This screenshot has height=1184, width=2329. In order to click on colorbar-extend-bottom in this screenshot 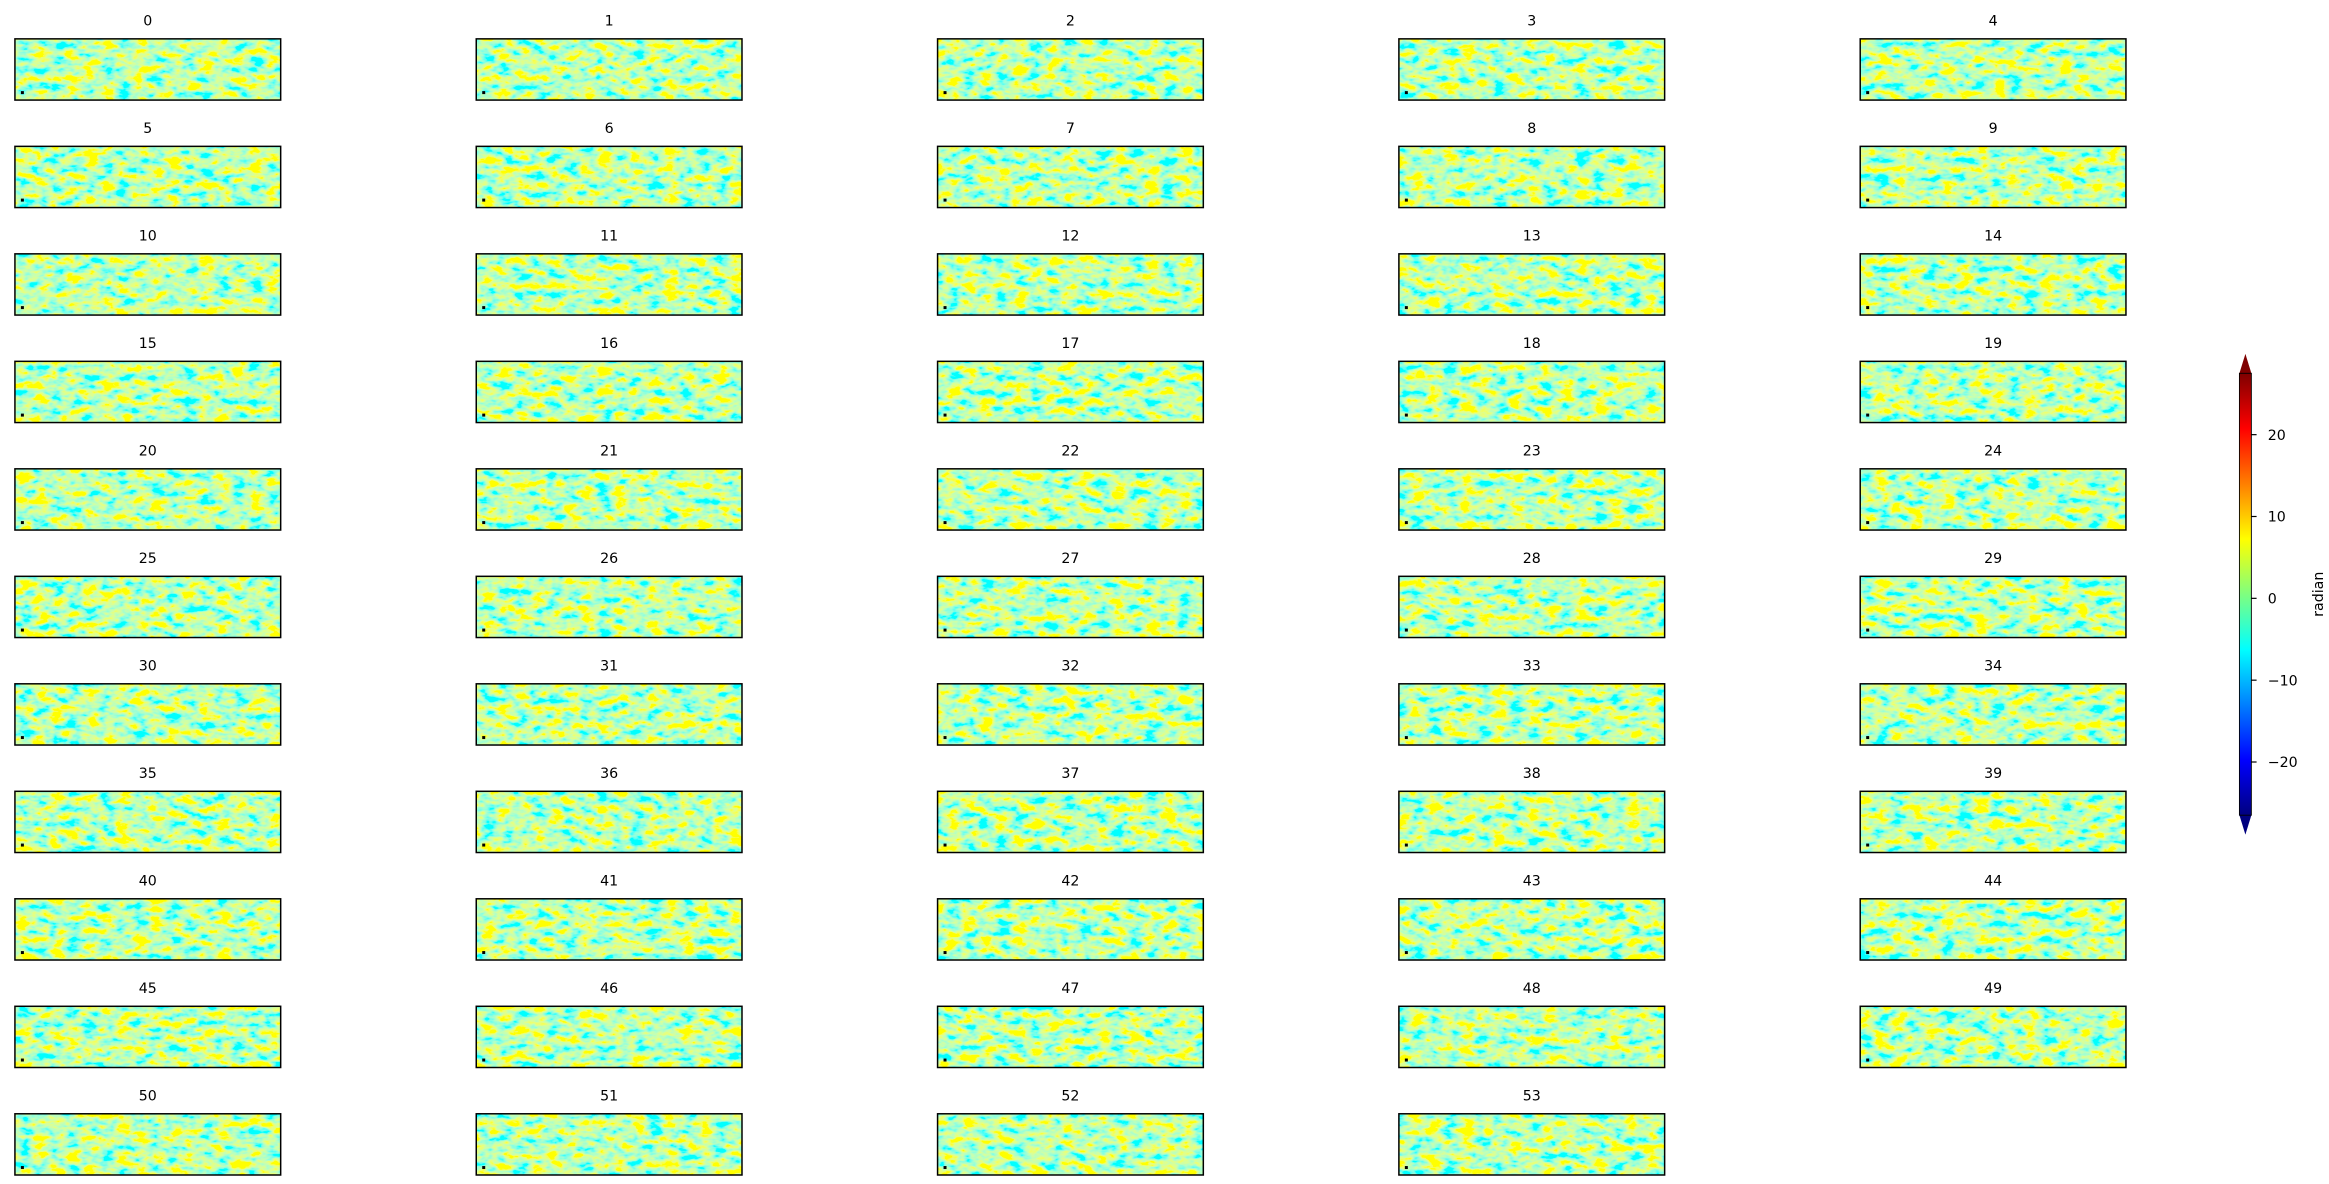, I will do `click(2245, 825)`.